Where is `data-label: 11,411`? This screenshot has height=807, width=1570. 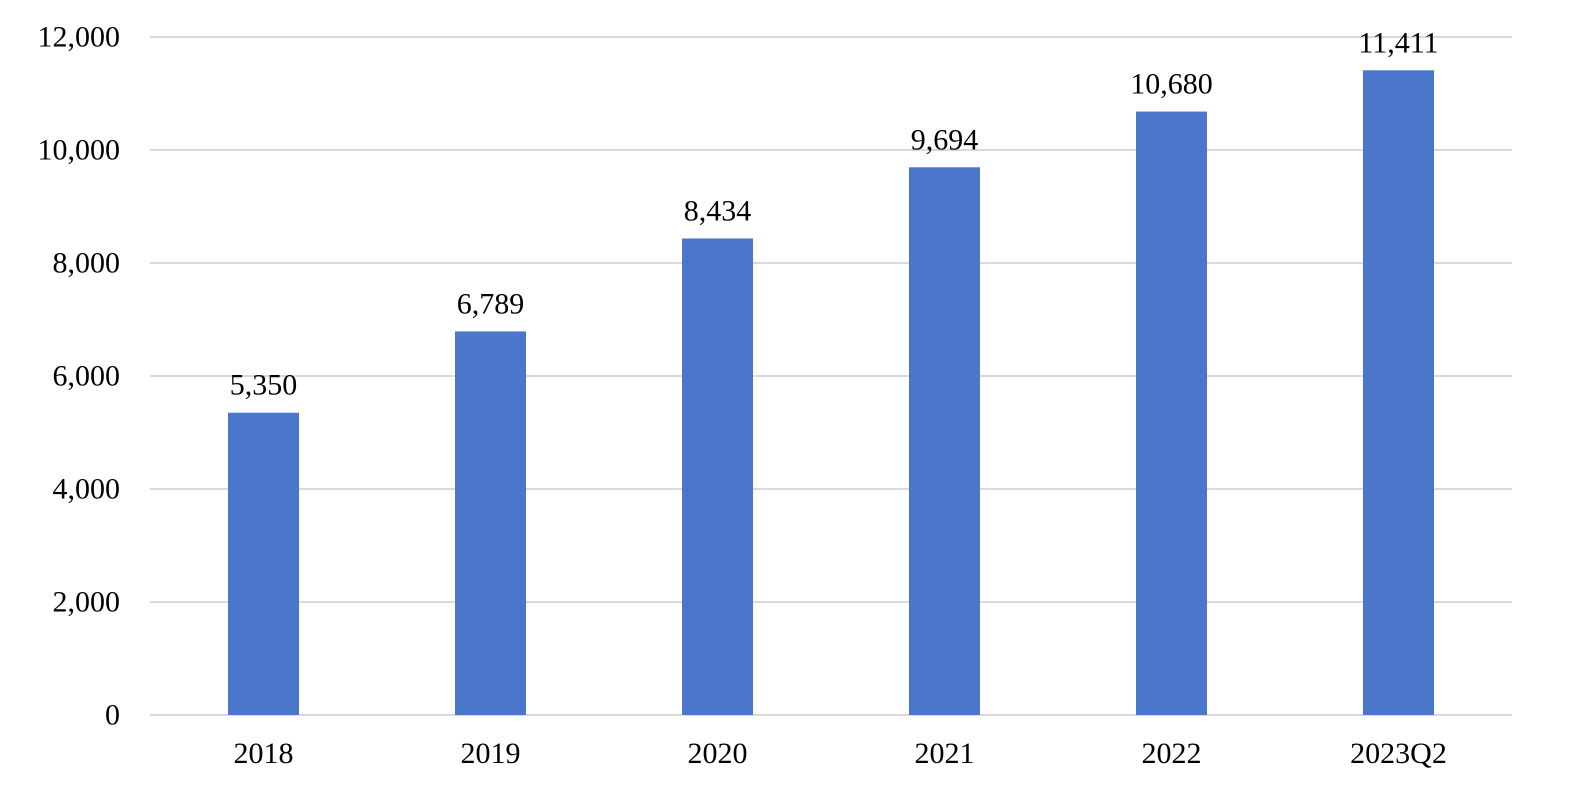
data-label: 11,411 is located at coordinates (1398, 42).